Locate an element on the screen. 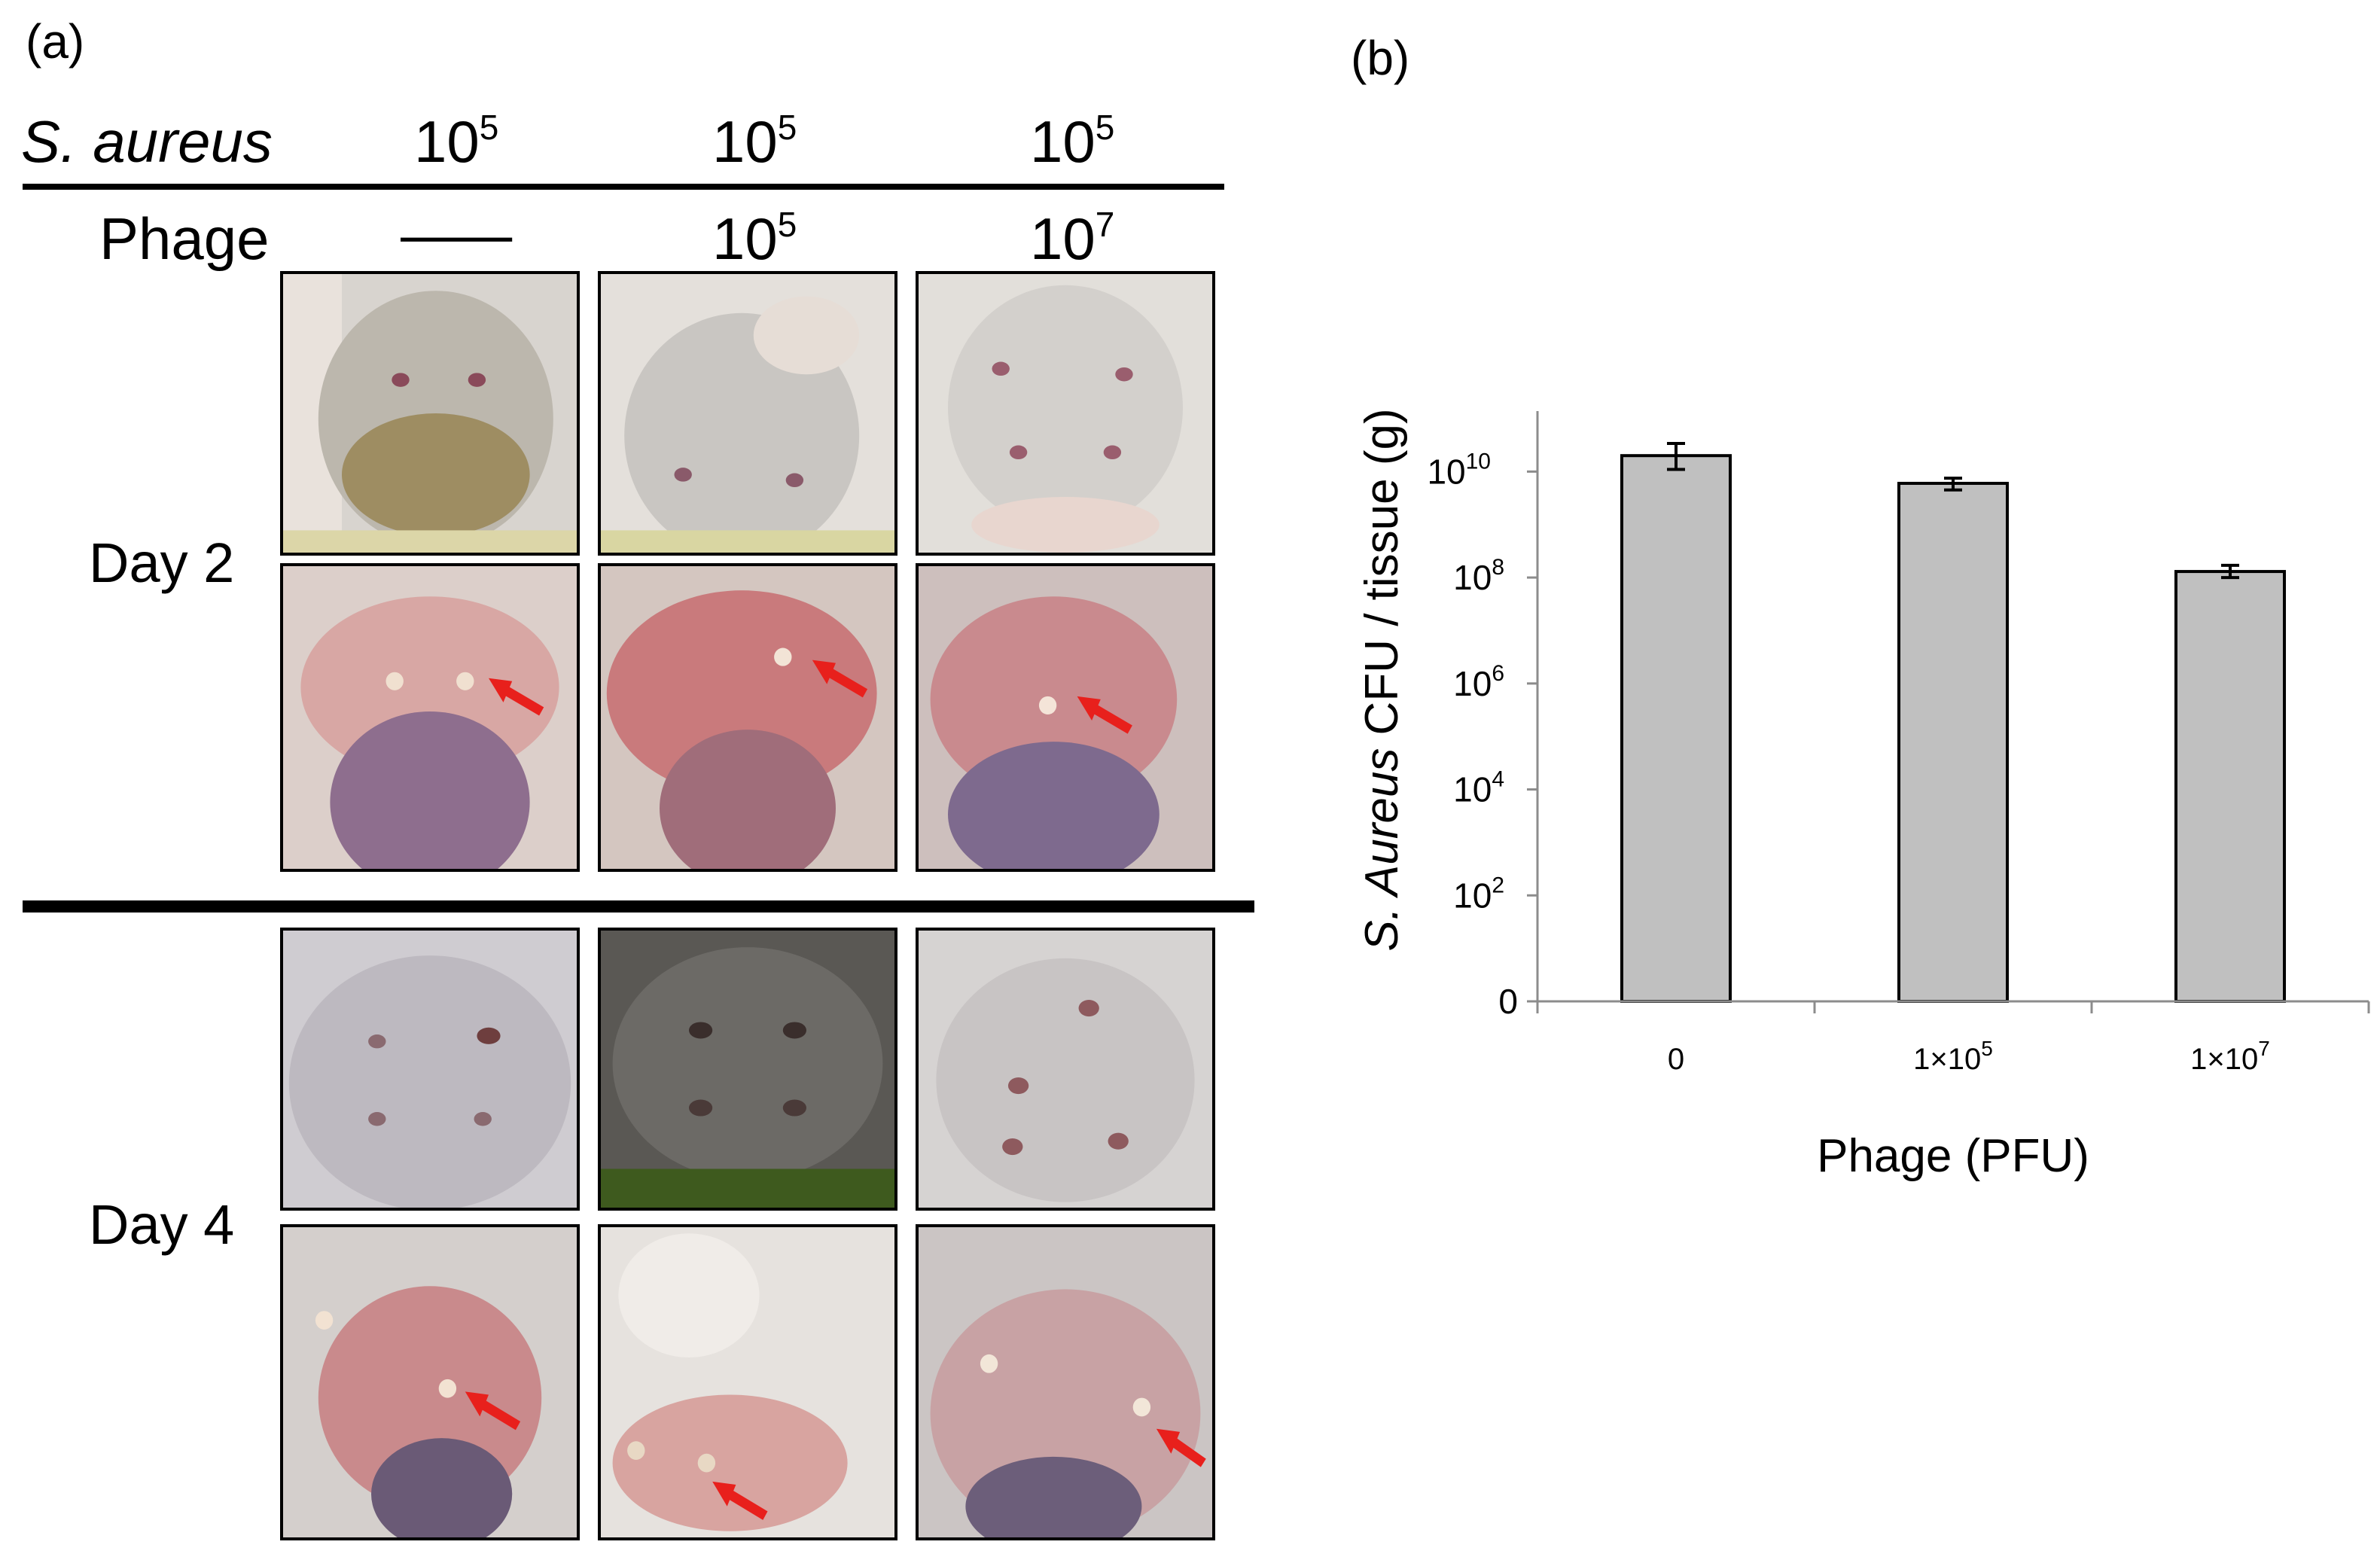 Image resolution: width=2380 pixels, height=1563 pixels. photo-day4-phage7-back is located at coordinates (1065, 1069).